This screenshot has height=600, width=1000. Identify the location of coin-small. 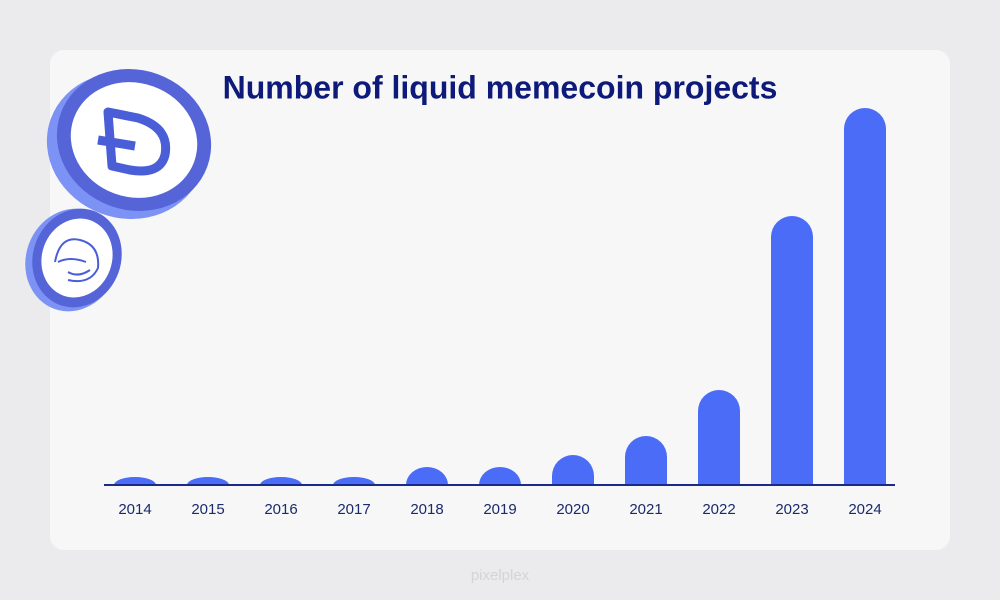
(73, 260).